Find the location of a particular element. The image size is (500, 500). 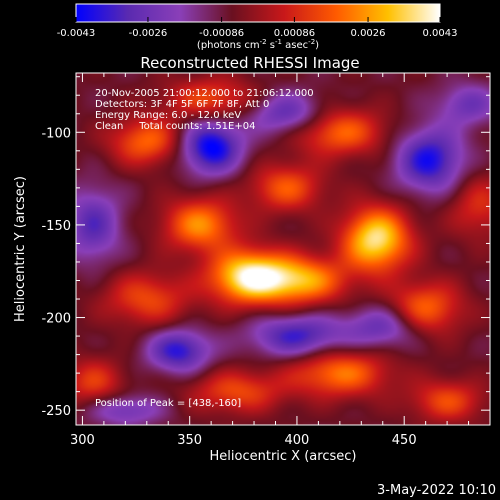

annotation-line: 20-Nov-2005 21:00:12.000 to 21:06:12.000 is located at coordinates (204, 93).